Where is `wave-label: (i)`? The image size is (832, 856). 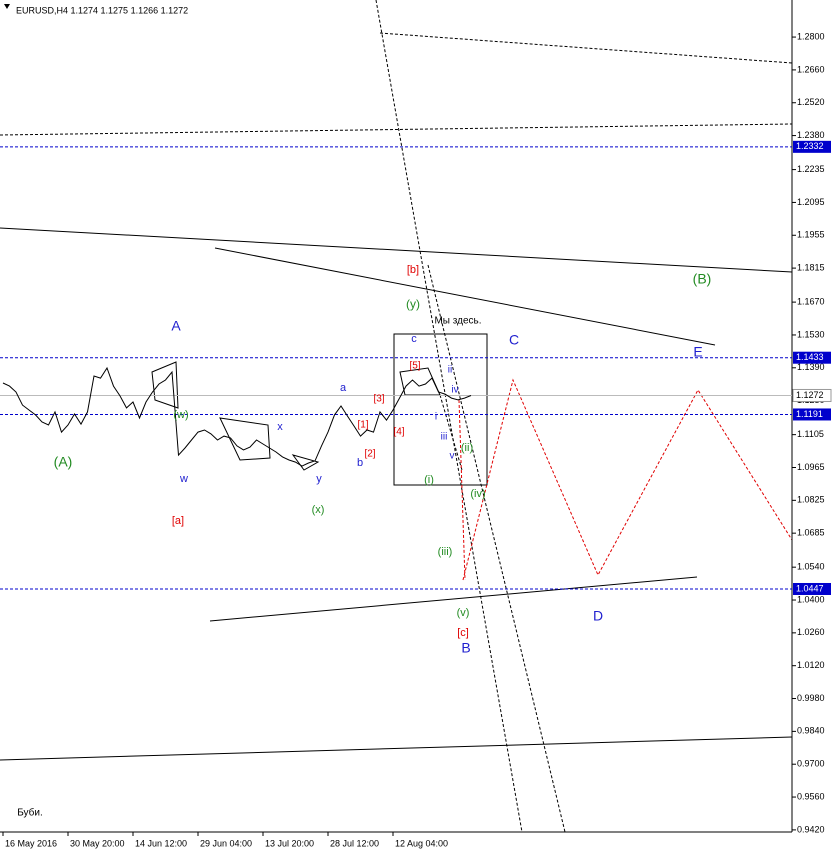 wave-label: (i) is located at coordinates (429, 480).